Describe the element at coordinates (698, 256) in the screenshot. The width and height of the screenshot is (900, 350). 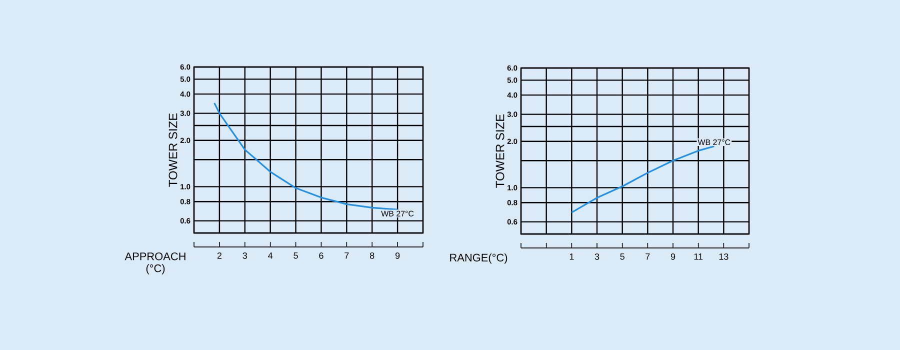
I see `x-tick-label: 11` at that location.